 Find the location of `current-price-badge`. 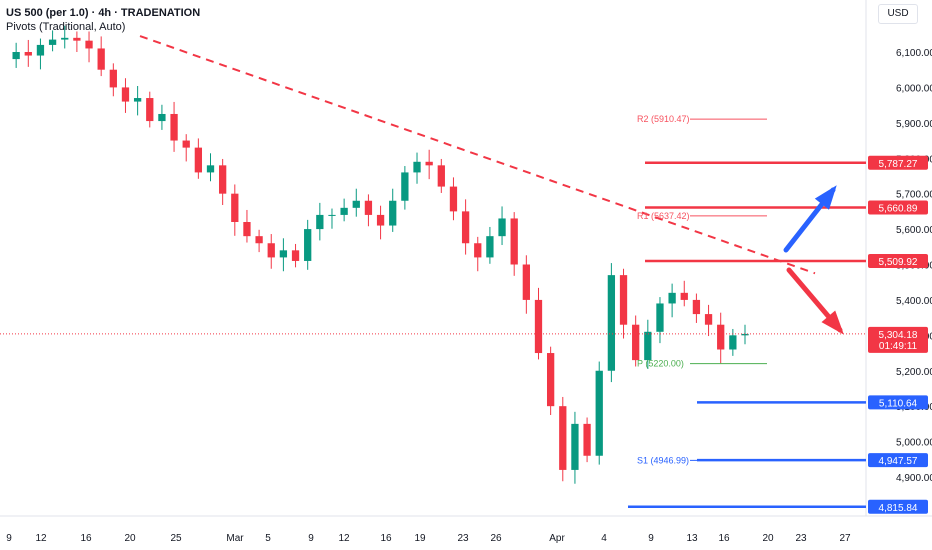

current-price-badge is located at coordinates (898, 339).